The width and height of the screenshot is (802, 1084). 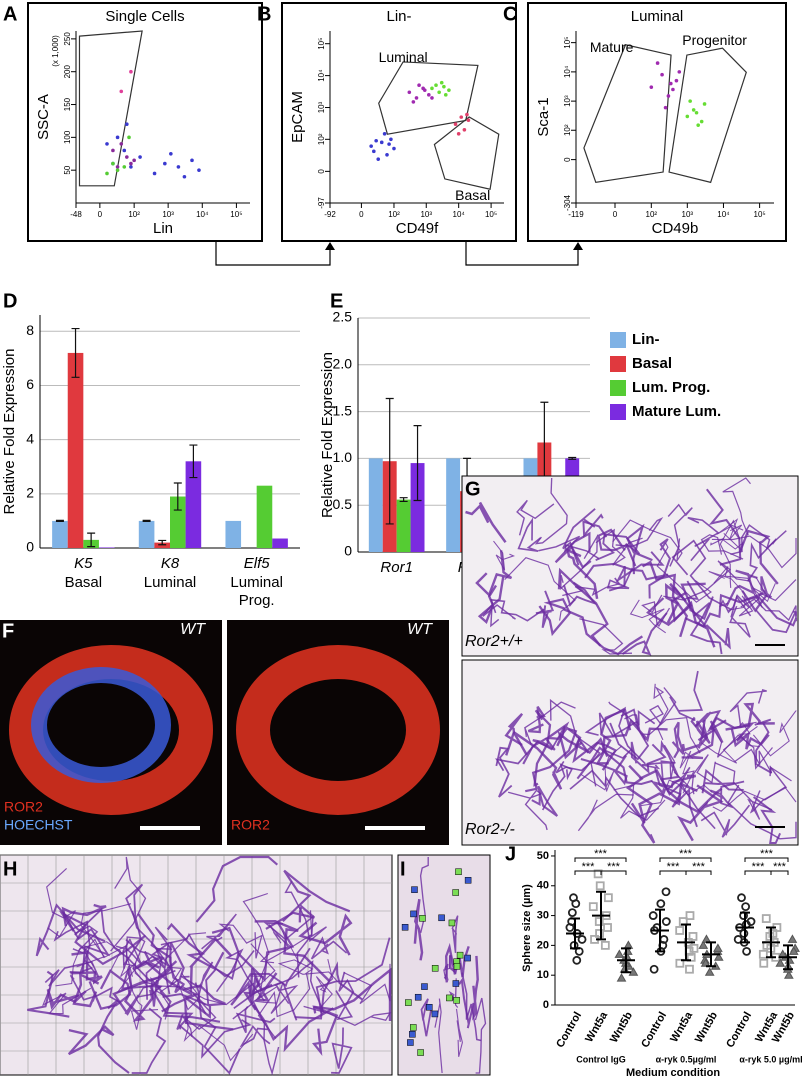 What do you see at coordinates (671, 387) in the screenshot?
I see `legend-label: Lum. Prog.` at bounding box center [671, 387].